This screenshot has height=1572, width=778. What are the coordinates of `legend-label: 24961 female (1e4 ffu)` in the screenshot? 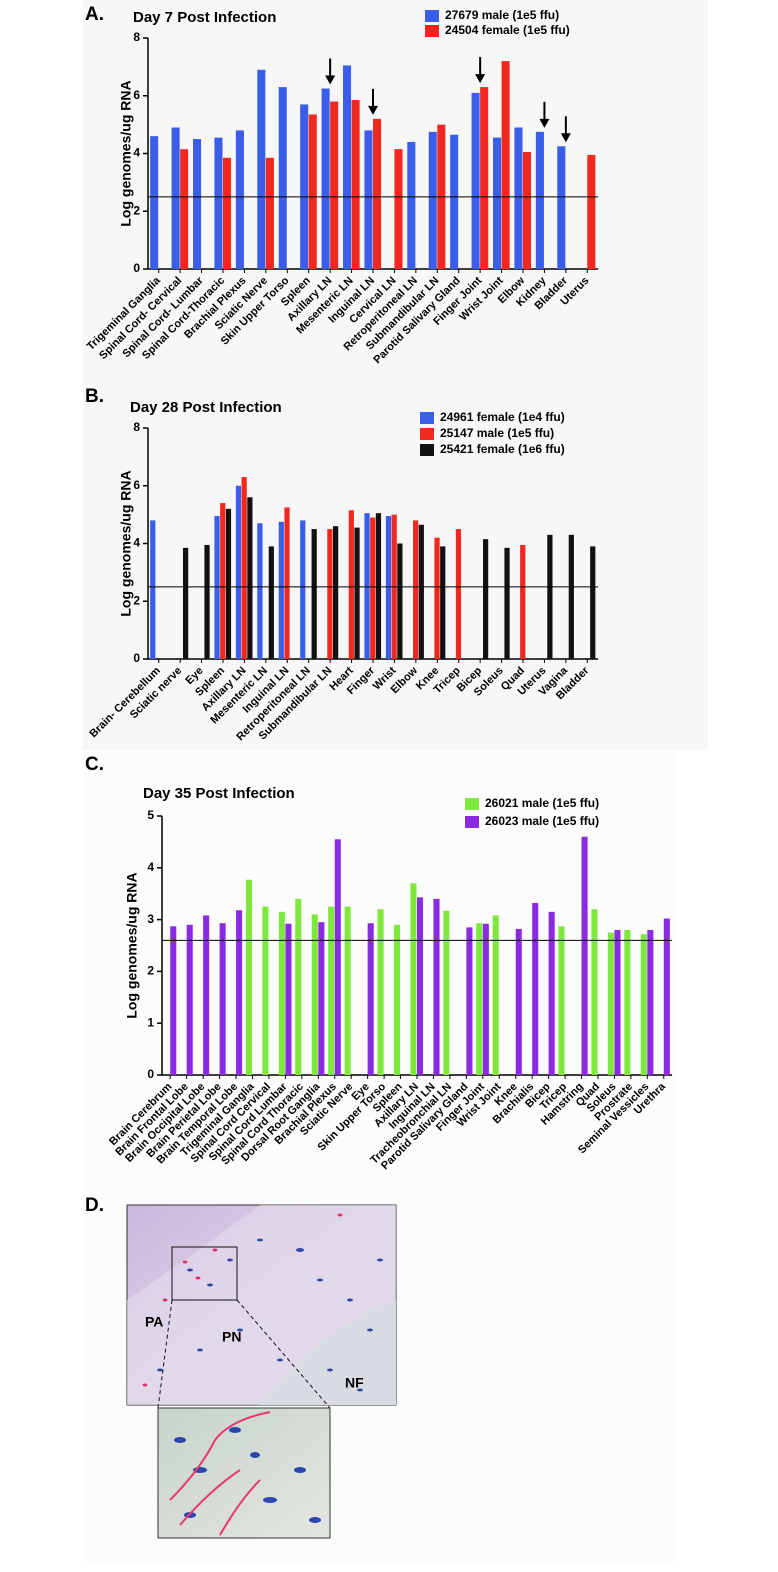 It's located at (502, 417).